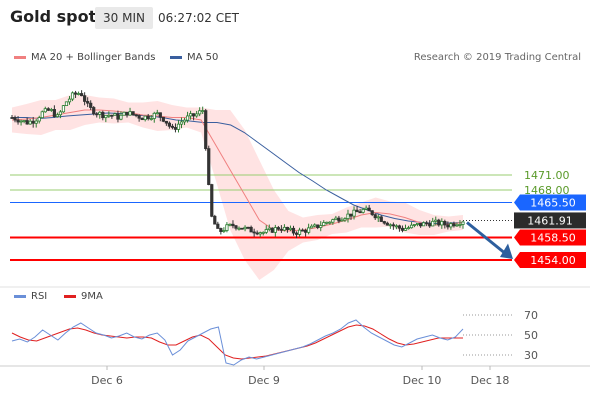  Describe the element at coordinates (506, 251) in the screenshot. I see `arrow-head` at that location.